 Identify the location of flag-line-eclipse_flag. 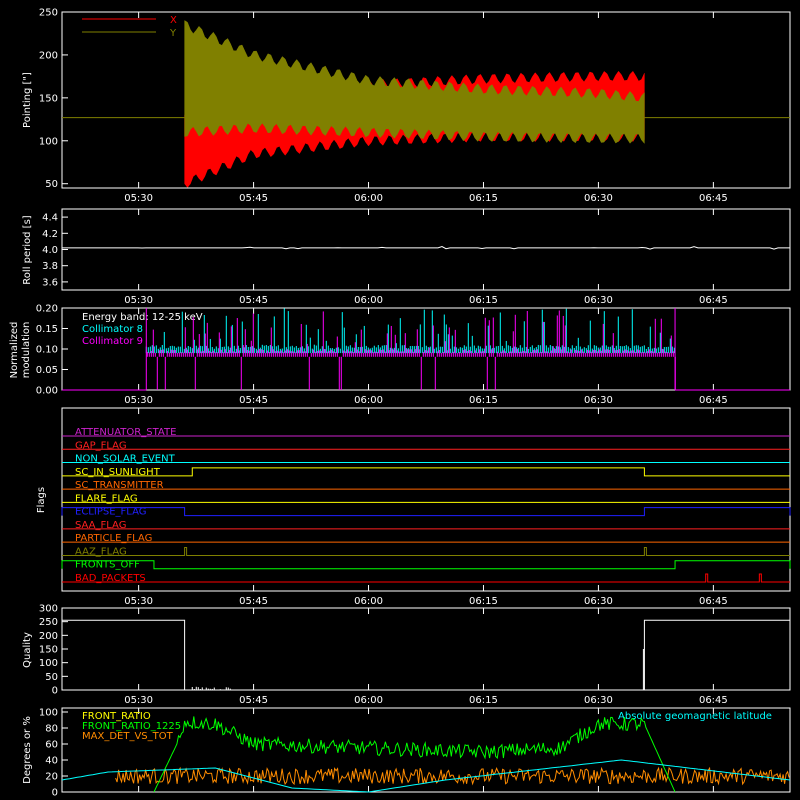
(426, 512).